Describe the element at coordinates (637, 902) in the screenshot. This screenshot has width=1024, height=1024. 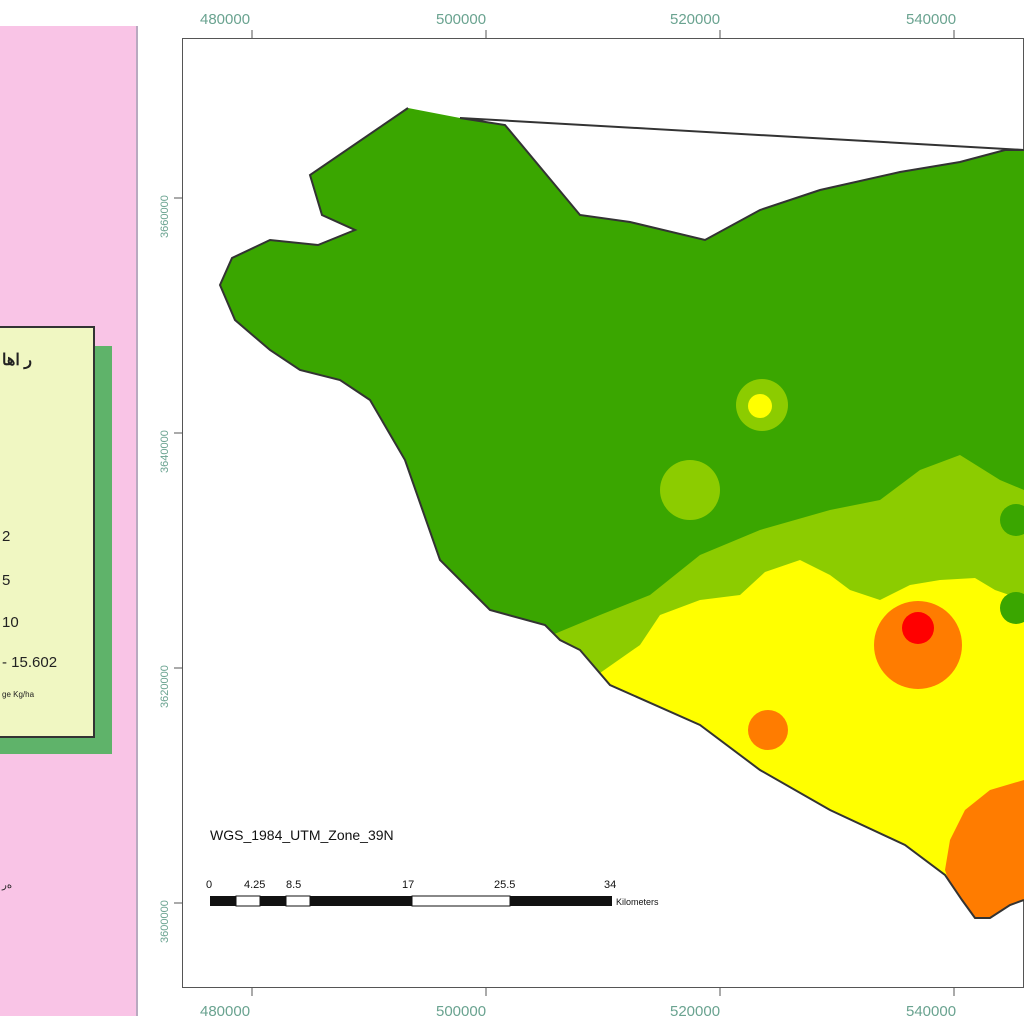
I see `scale-unit: Kilometers` at that location.